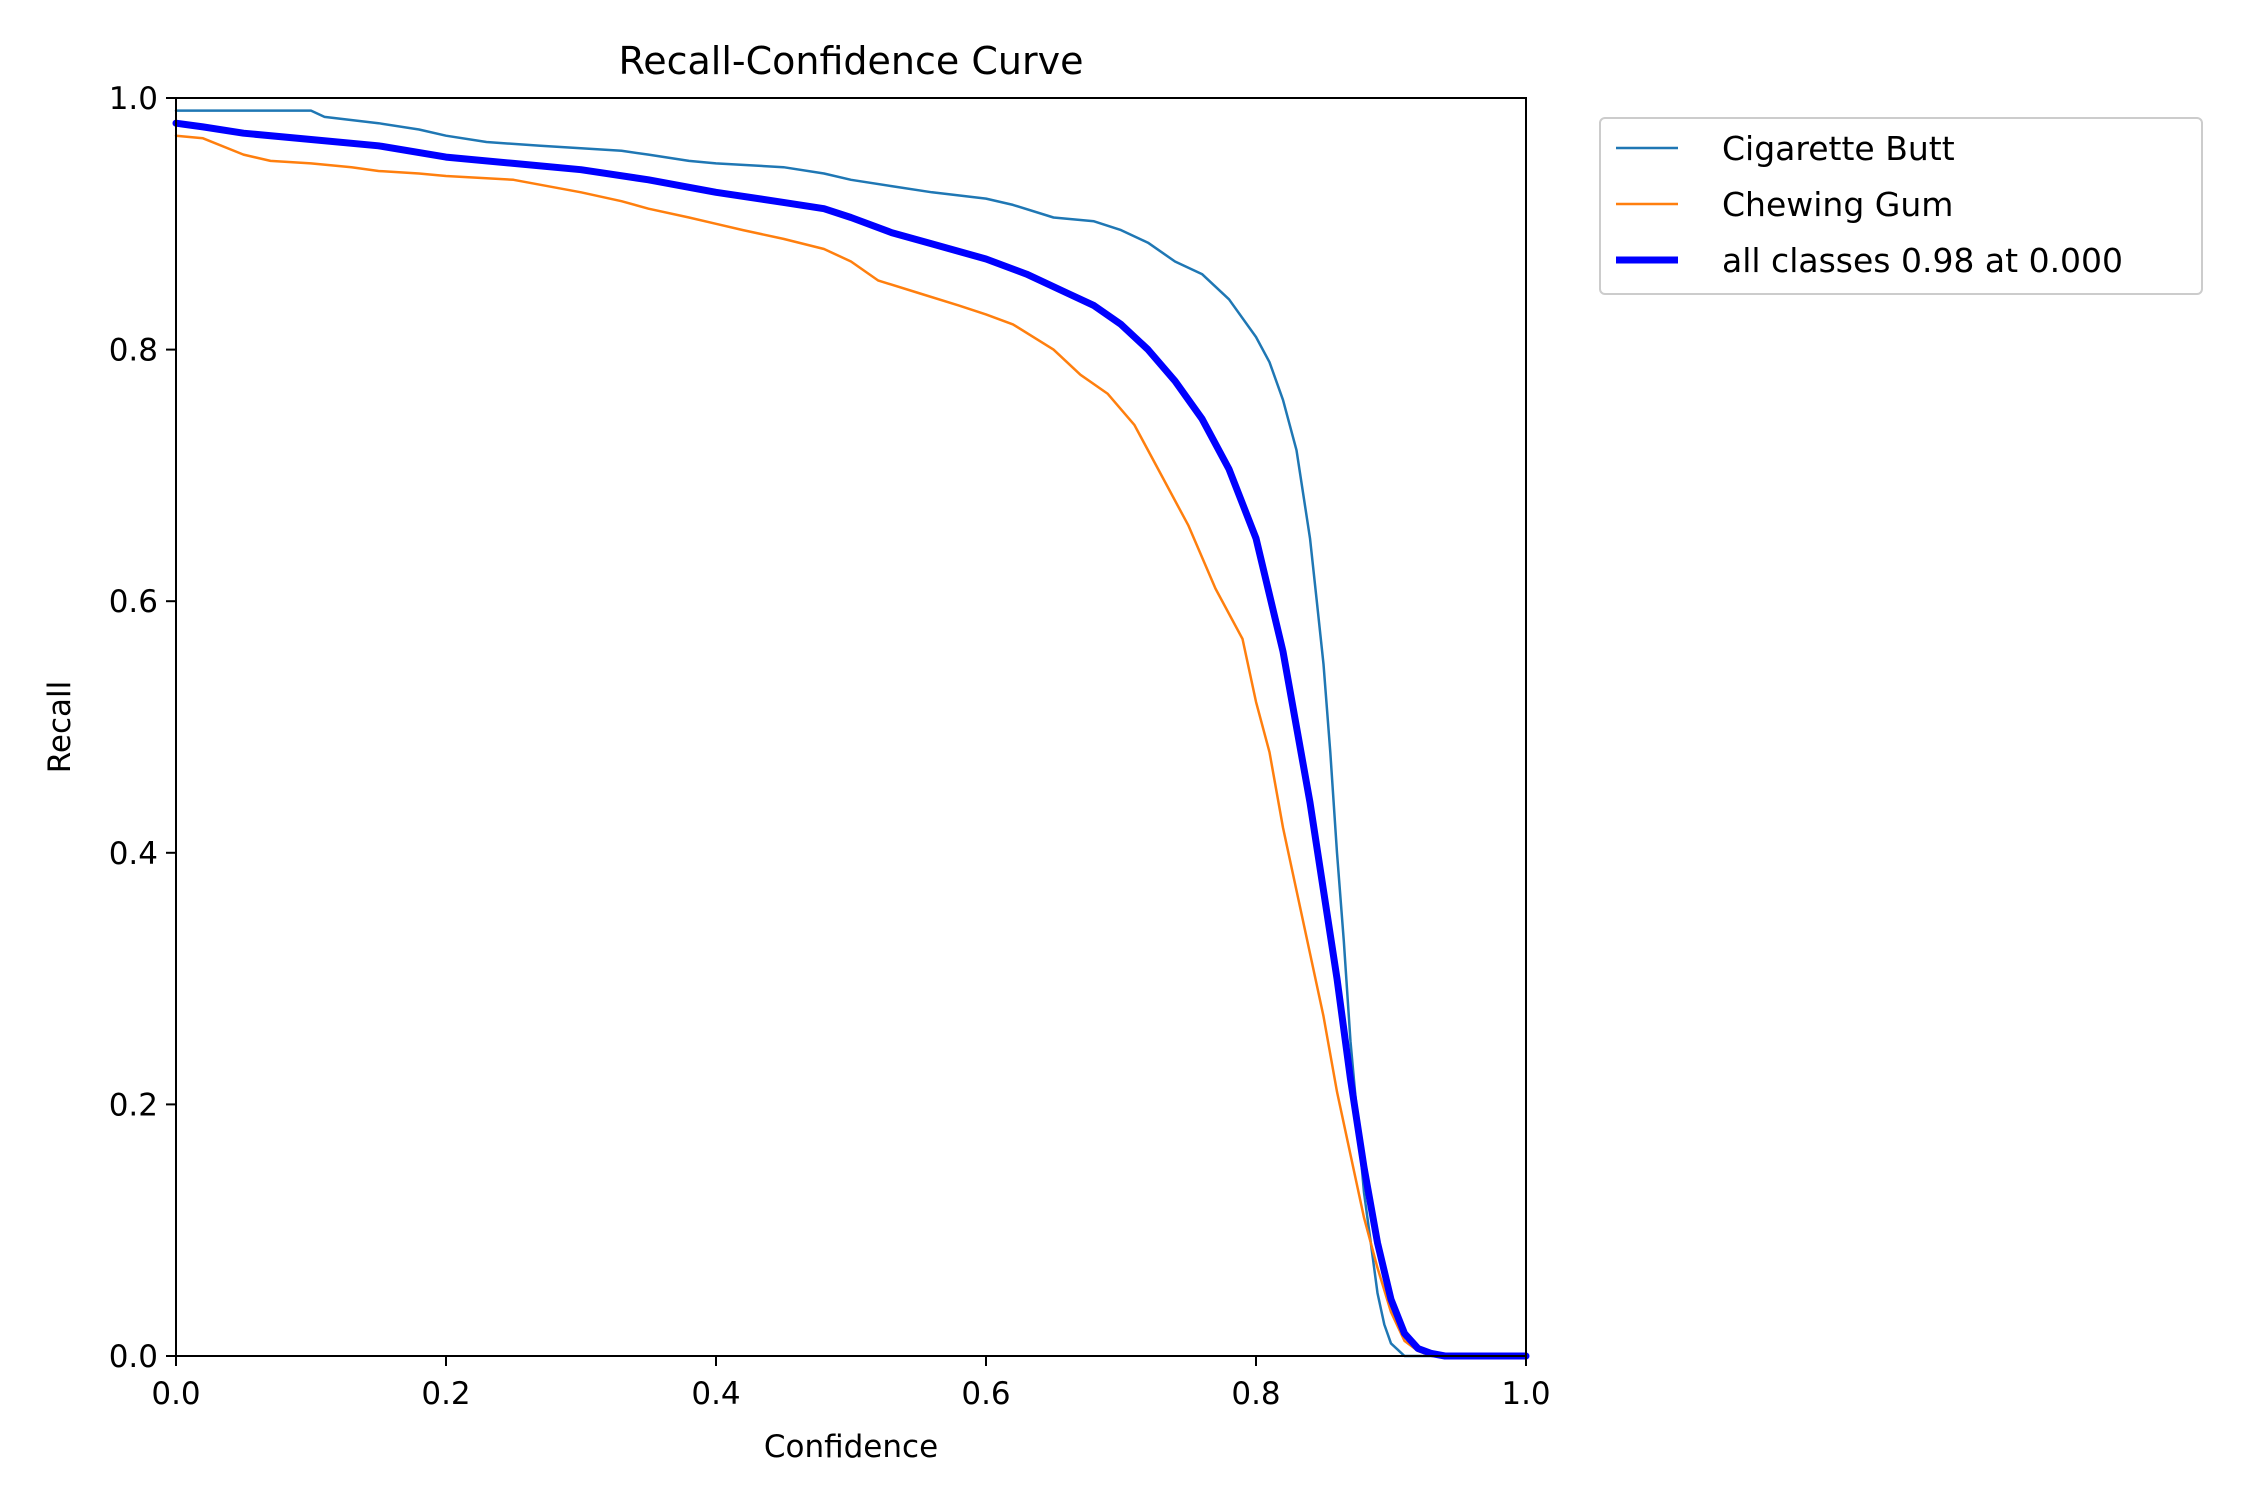 The image size is (2250, 1500). I want to click on x-tick-label: 0.8, so click(1255, 1394).